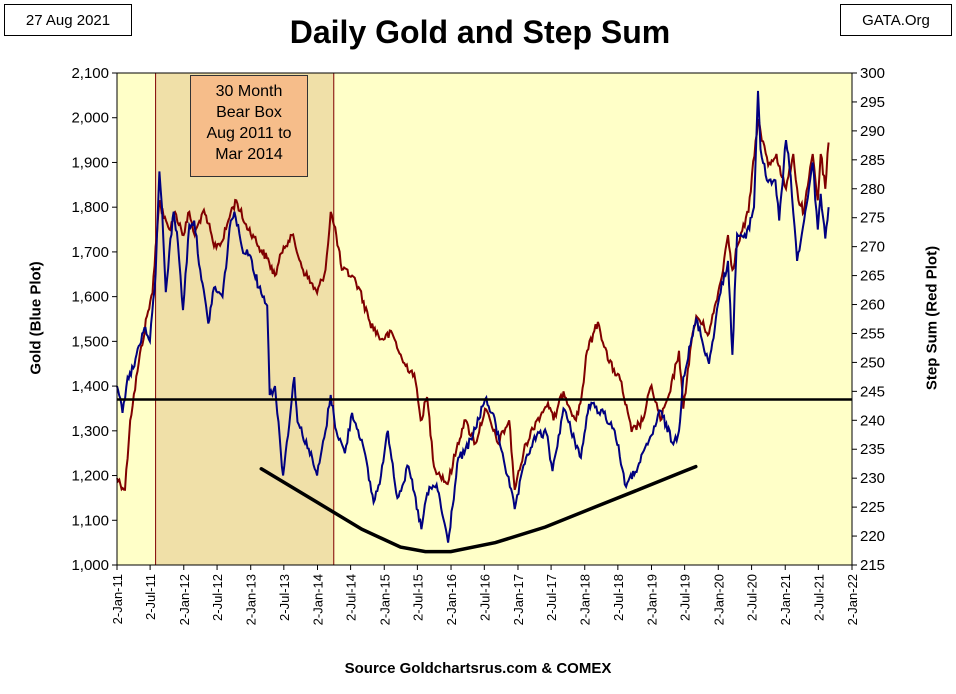  I want to click on trend-curve, so click(478, 509).